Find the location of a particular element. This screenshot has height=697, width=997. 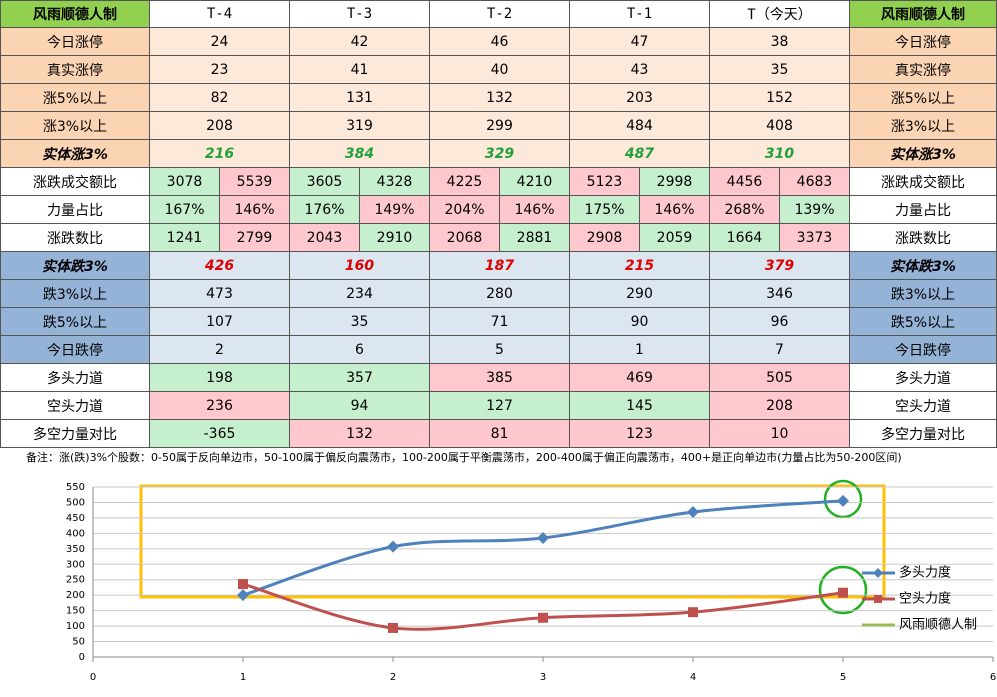

table-cell: 152 is located at coordinates (780, 98).